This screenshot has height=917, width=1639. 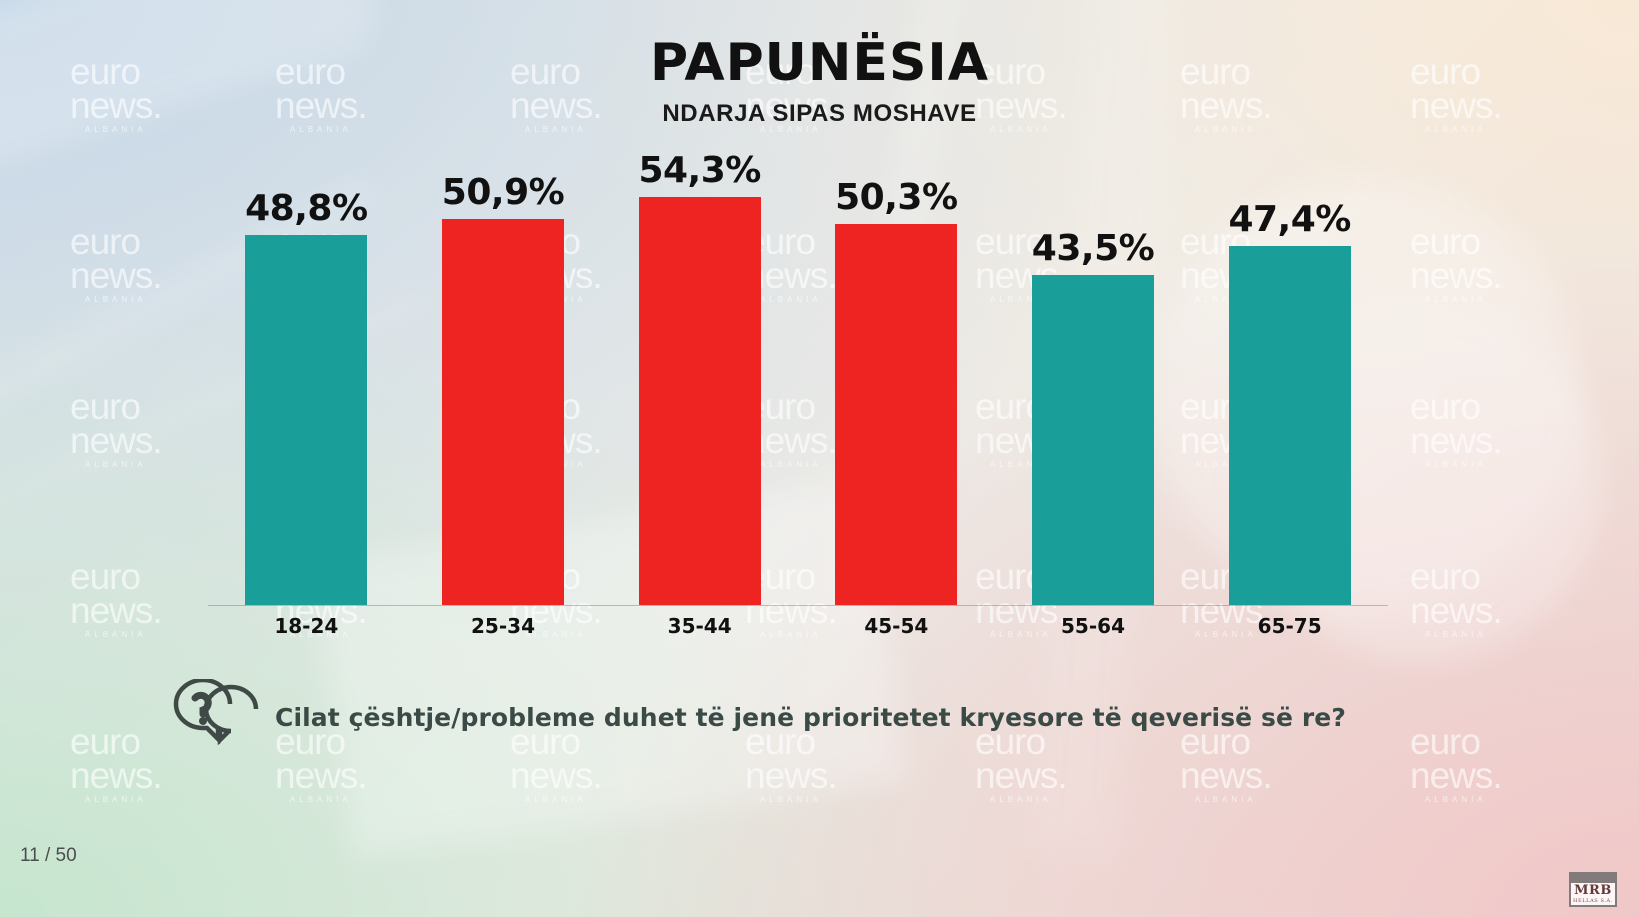 I want to click on mrb-logo: MRB HELLAS S.A., so click(x=1593, y=889).